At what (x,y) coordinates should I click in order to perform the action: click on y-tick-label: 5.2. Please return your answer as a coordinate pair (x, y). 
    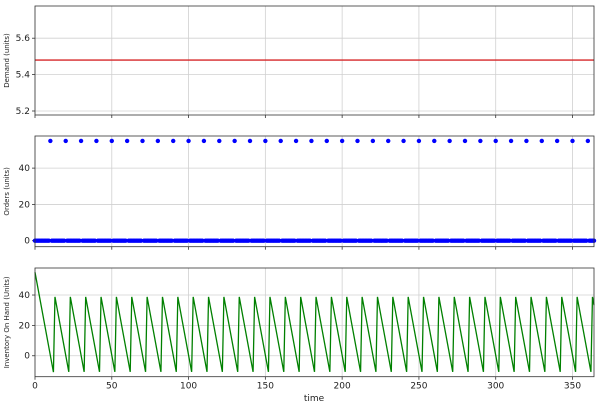
    Looking at the image, I should click on (23, 112).